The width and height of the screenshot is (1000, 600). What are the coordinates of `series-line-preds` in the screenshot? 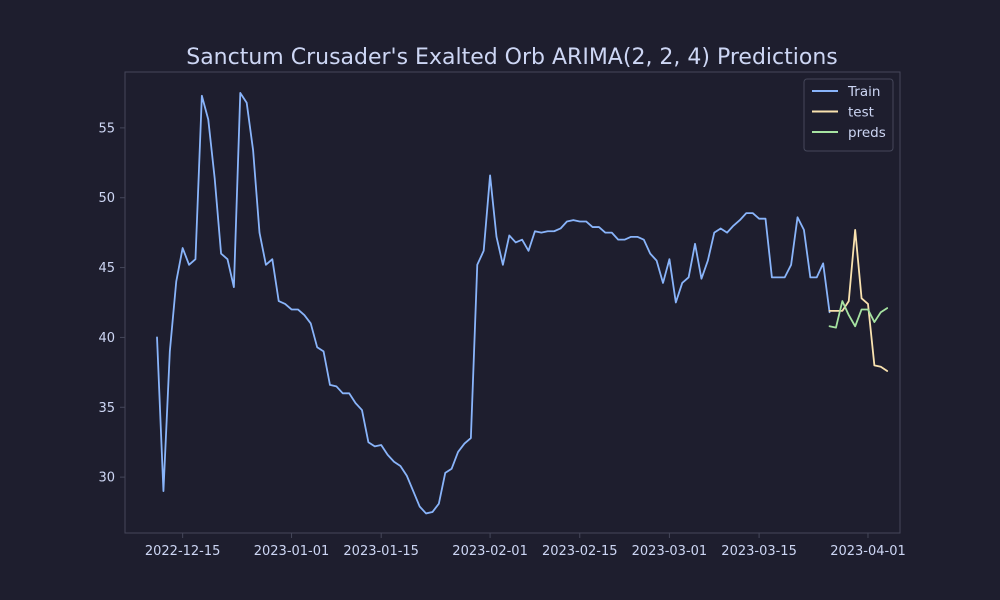 It's located at (858, 314).